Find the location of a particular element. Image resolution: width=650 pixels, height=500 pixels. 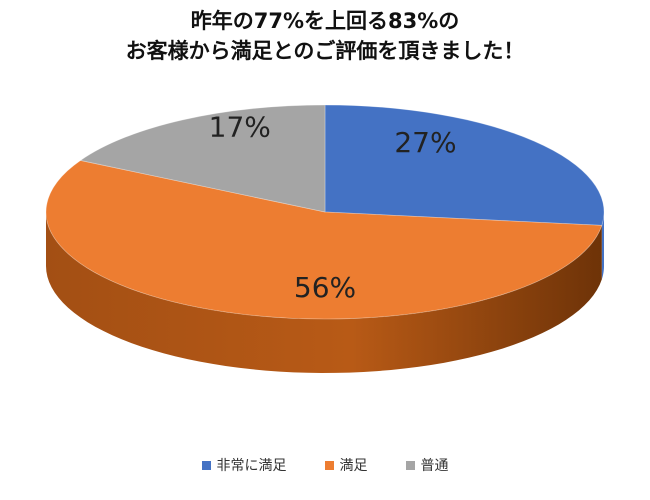

legend: 非常に満足 満足 普通 is located at coordinates (325, 465).